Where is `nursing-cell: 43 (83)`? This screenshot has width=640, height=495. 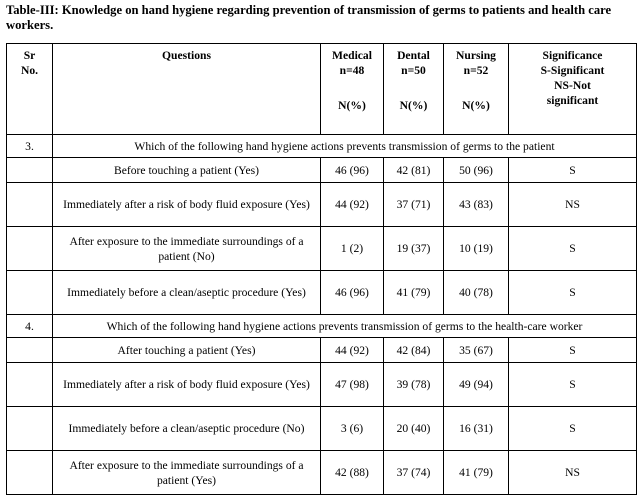 nursing-cell: 43 (83) is located at coordinates (476, 204).